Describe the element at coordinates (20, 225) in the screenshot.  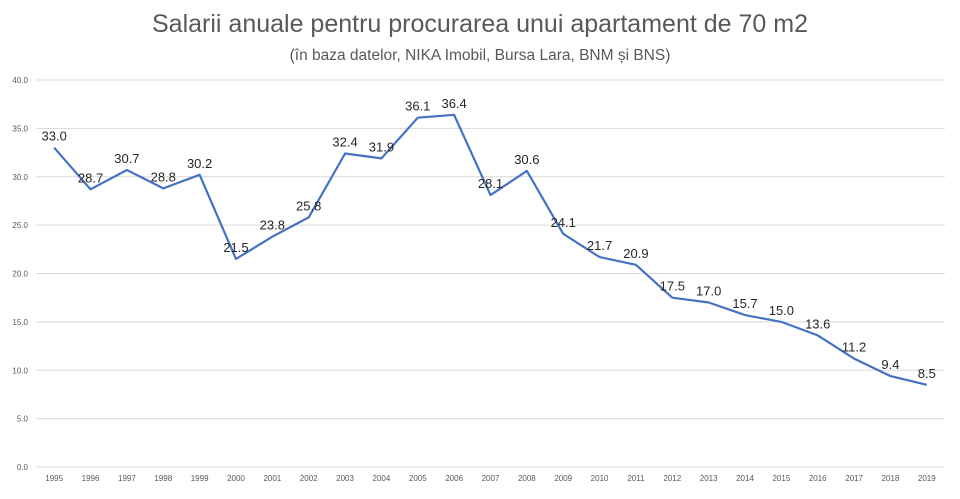
I see `y-tick-label: 25.0` at that location.